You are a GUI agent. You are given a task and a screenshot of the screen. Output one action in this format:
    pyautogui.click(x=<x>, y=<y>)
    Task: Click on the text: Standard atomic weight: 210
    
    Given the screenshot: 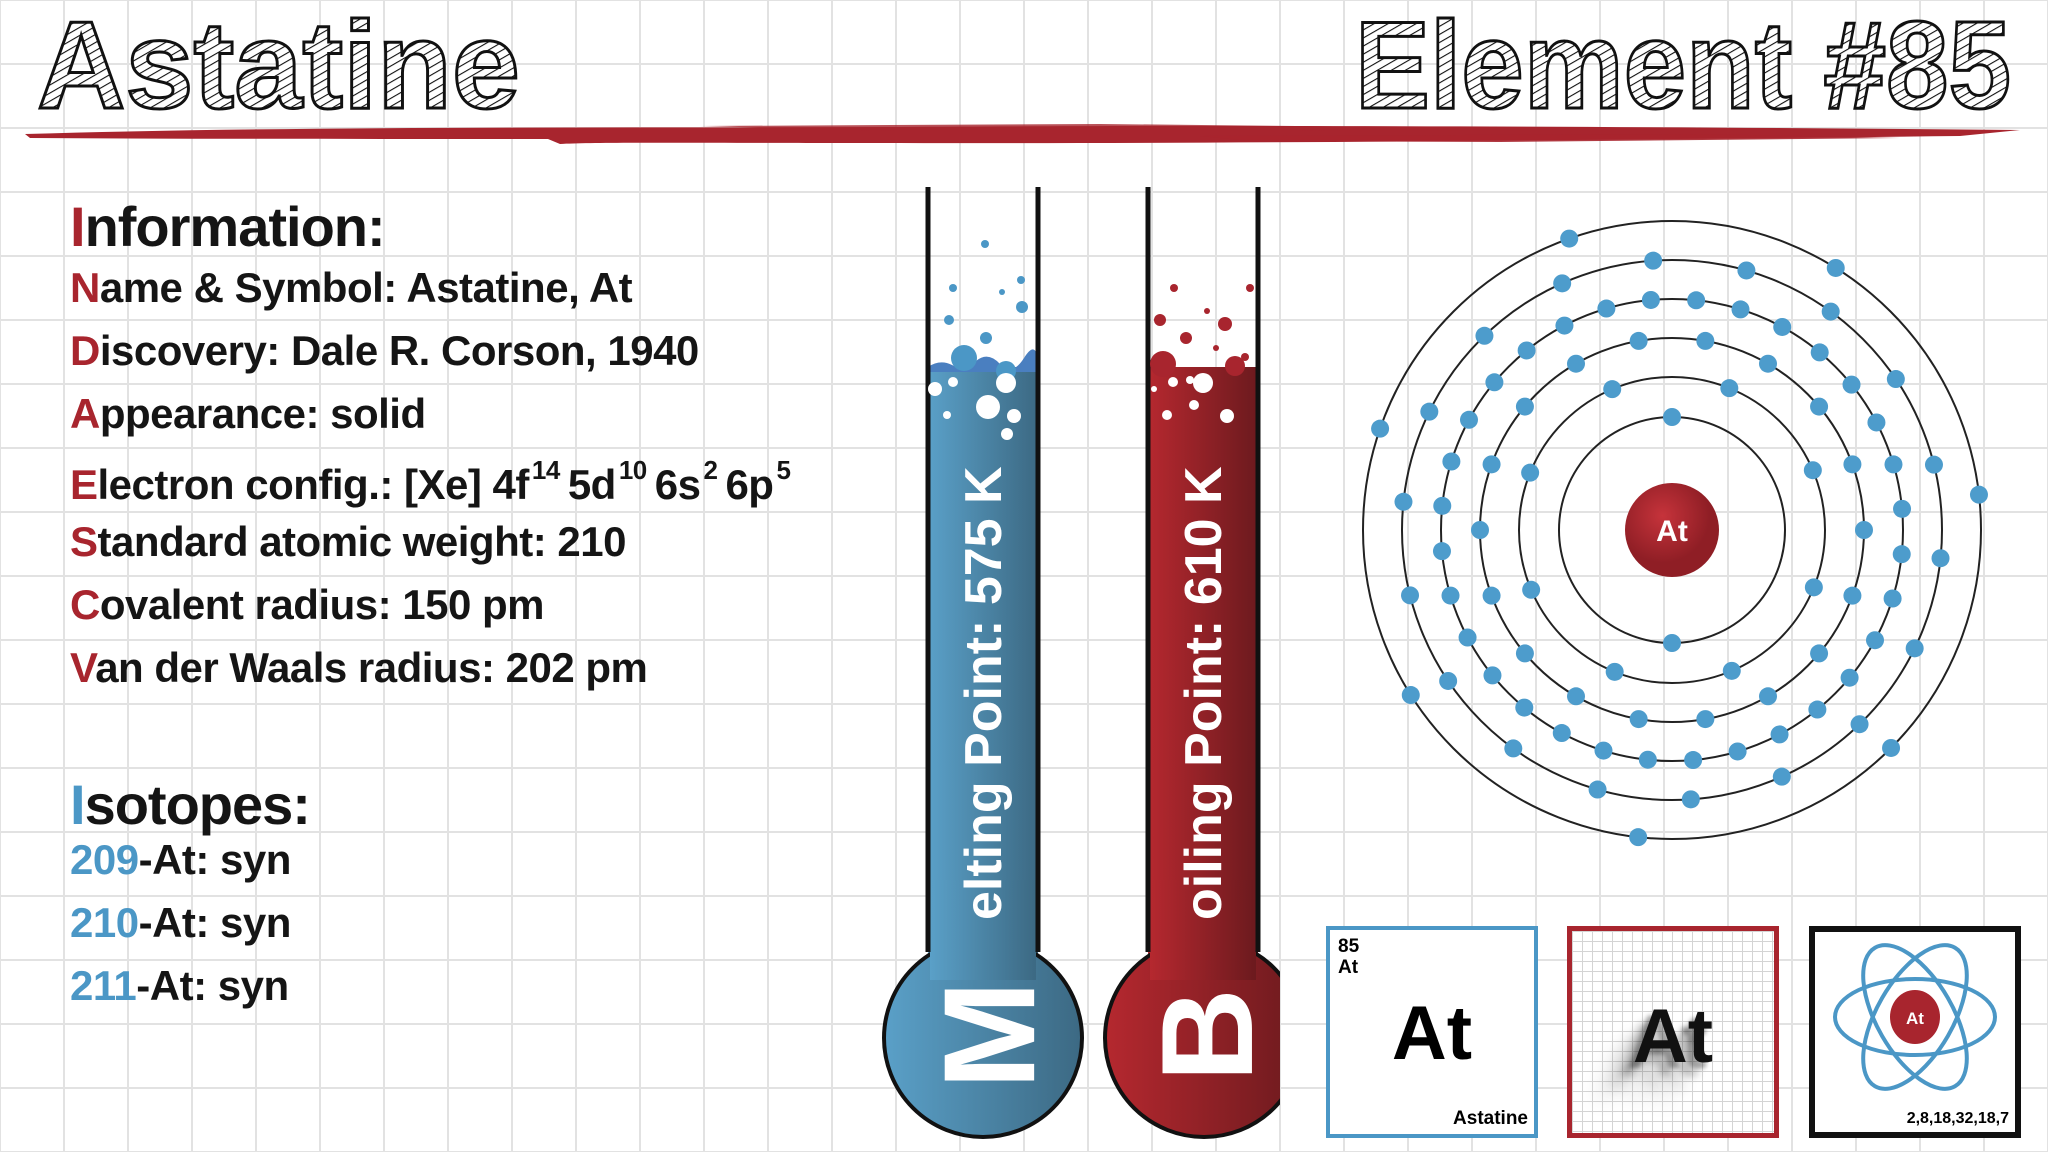 What is the action you would take?
    pyautogui.click(x=348, y=541)
    